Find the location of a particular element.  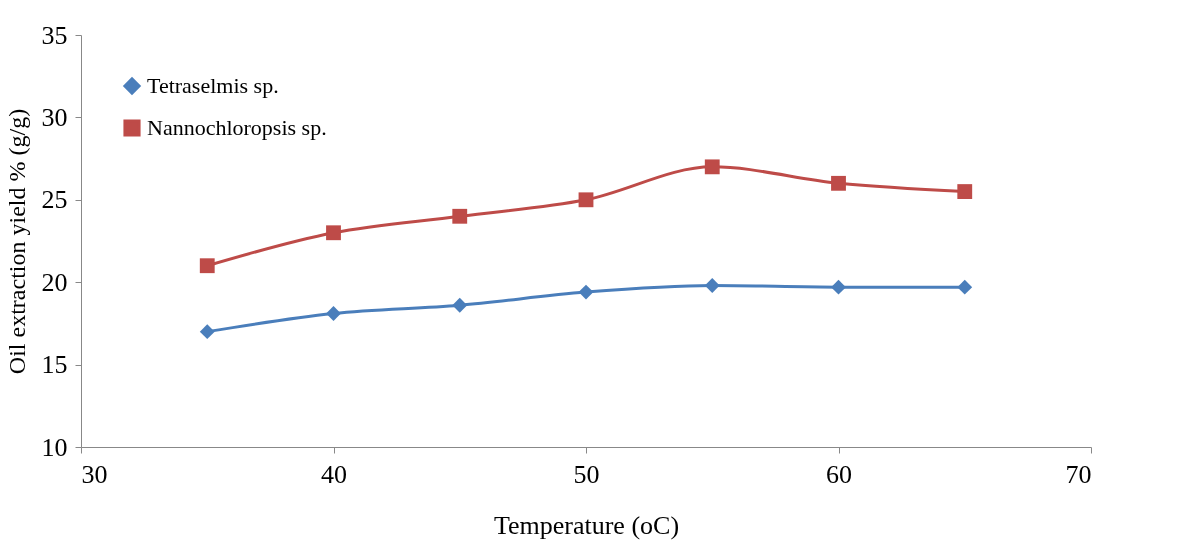

y-tick-label: 30 is located at coordinates (54, 117).